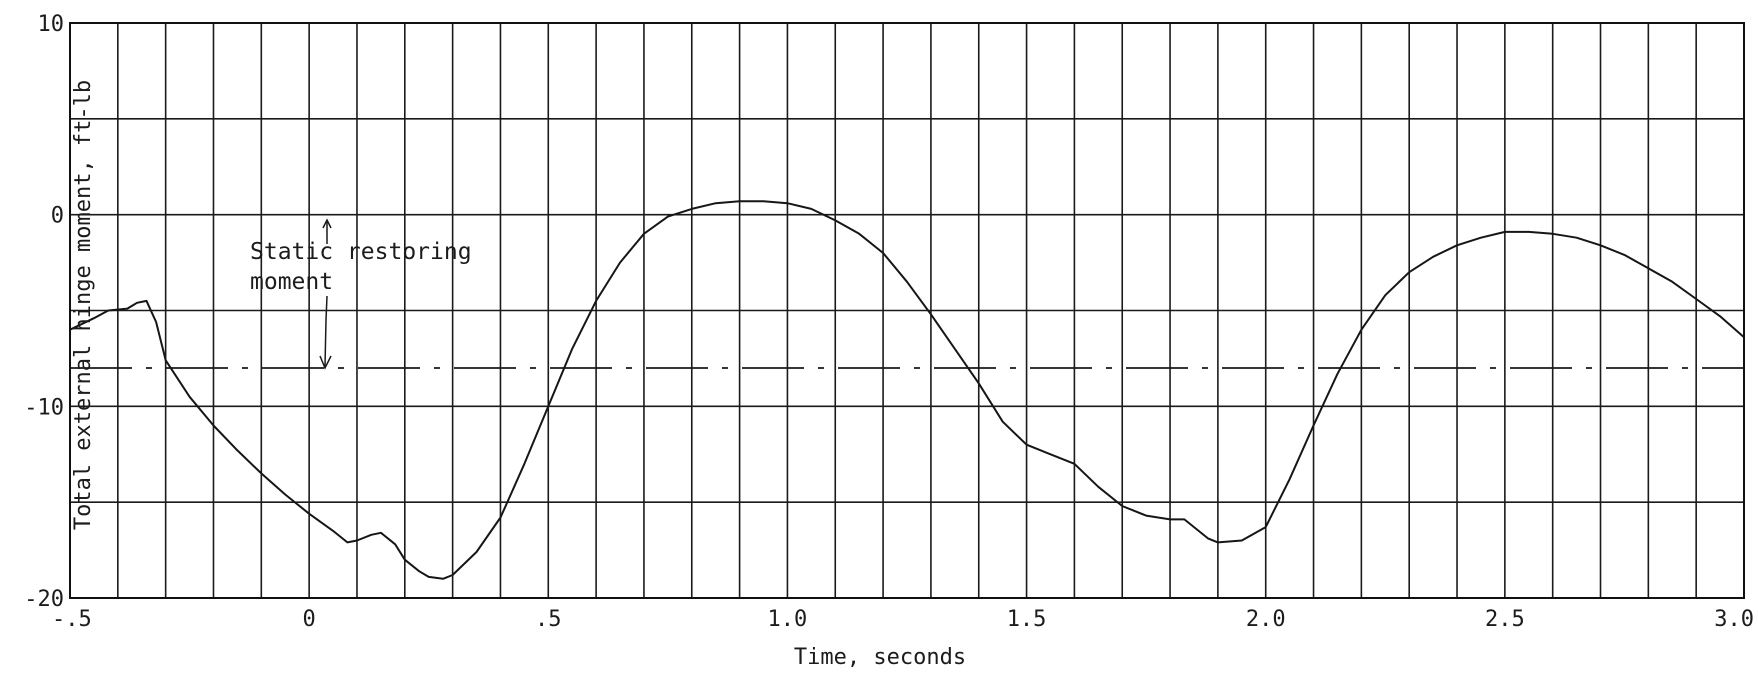 The width and height of the screenshot is (1758, 675). I want to click on x-tick-label: .5, so click(548, 619).